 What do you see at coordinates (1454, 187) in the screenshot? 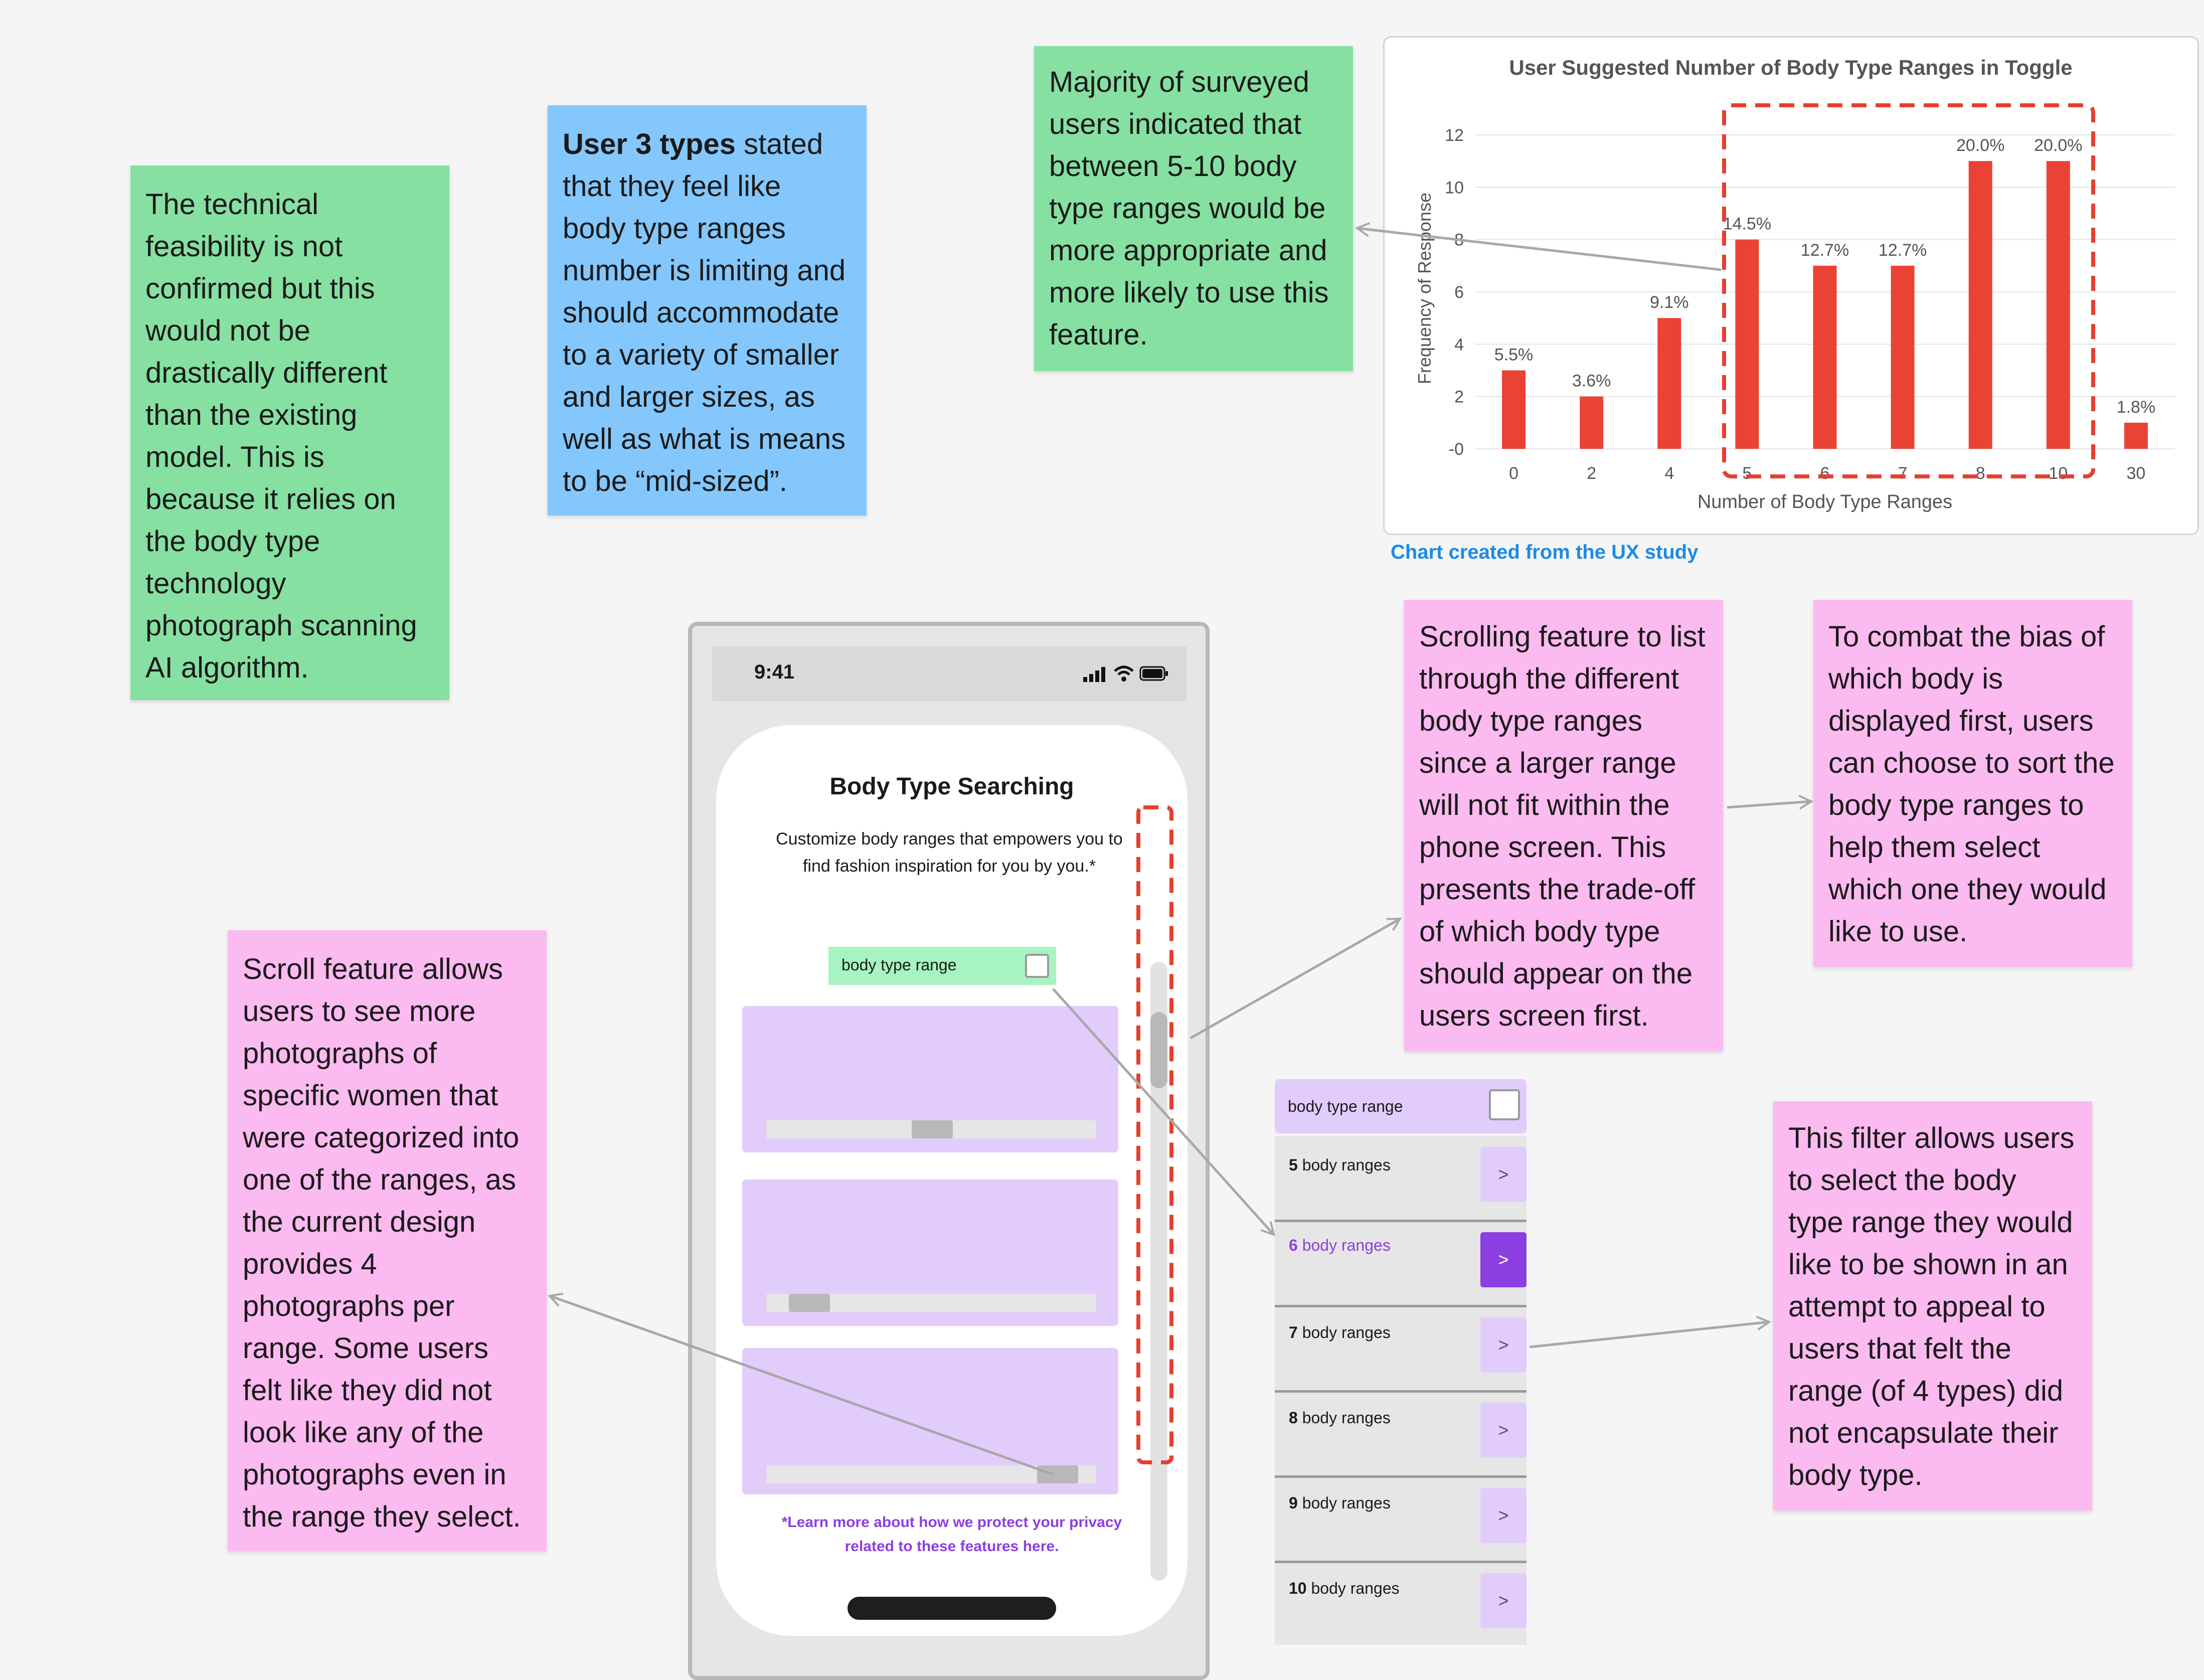
I see `y-tick-label: 10` at bounding box center [1454, 187].